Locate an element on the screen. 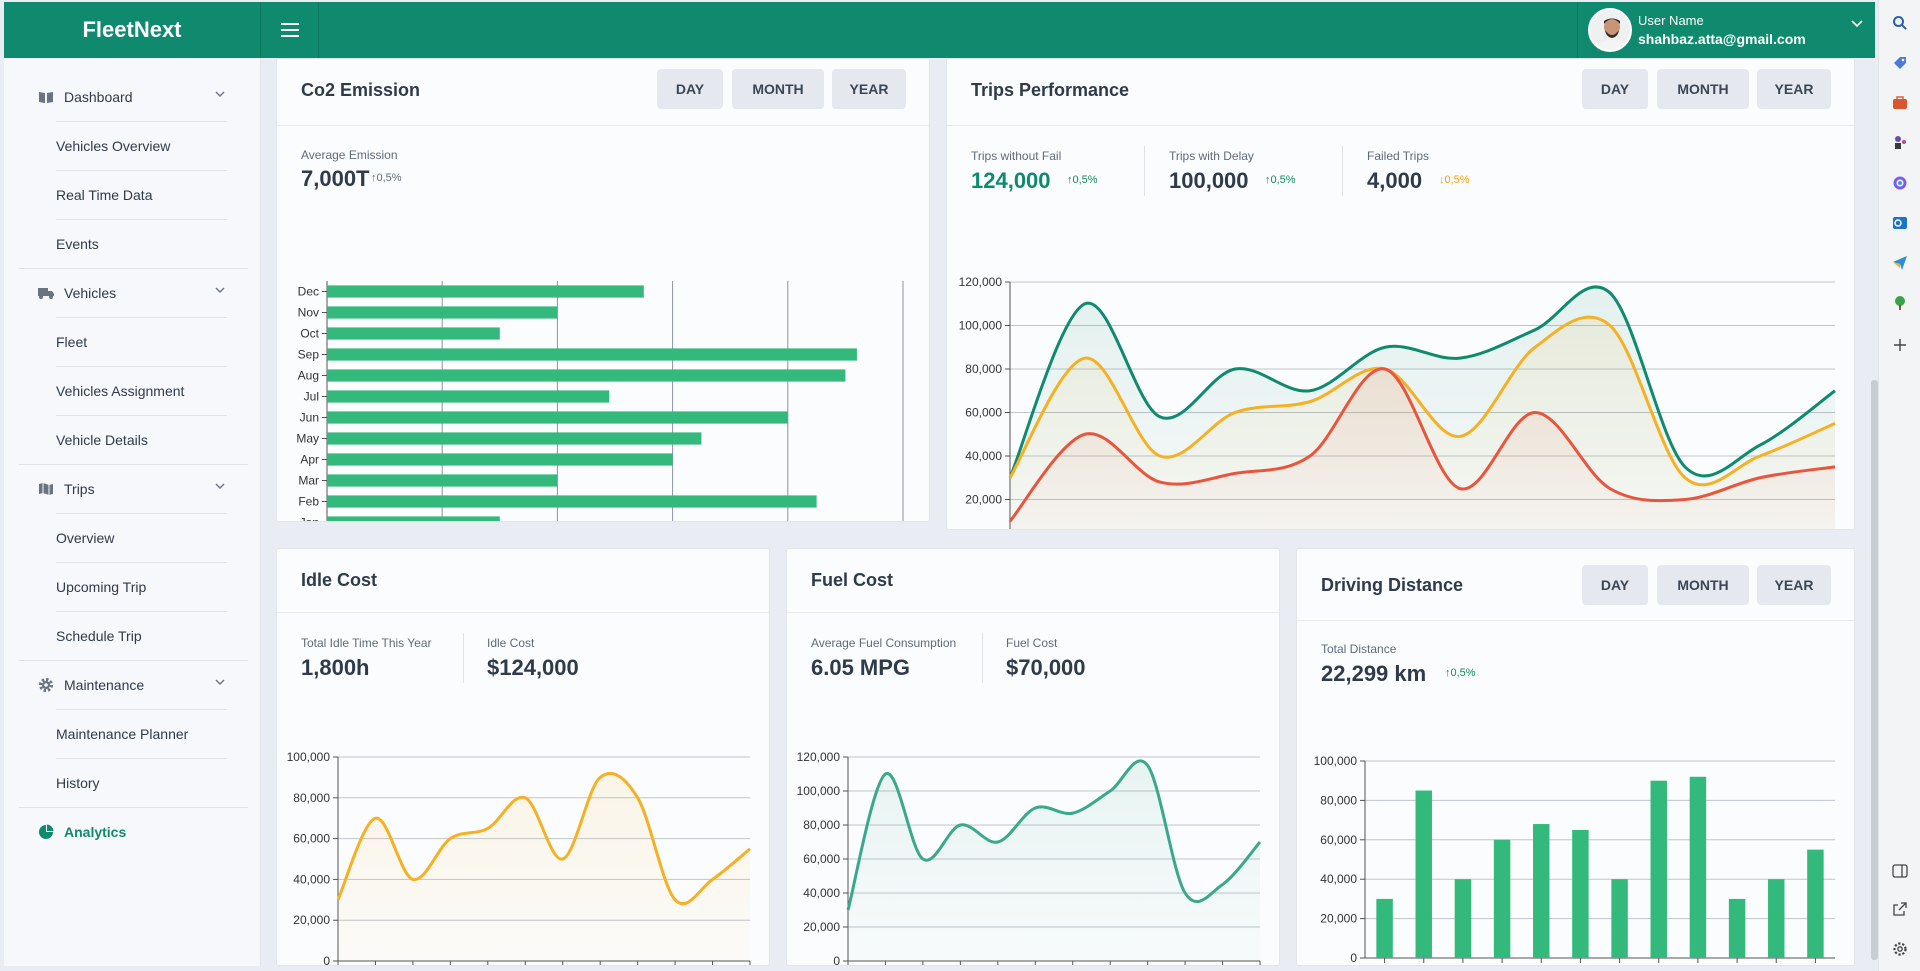 The height and width of the screenshot is (971, 1920). send-icon is located at coordinates (1900, 263).